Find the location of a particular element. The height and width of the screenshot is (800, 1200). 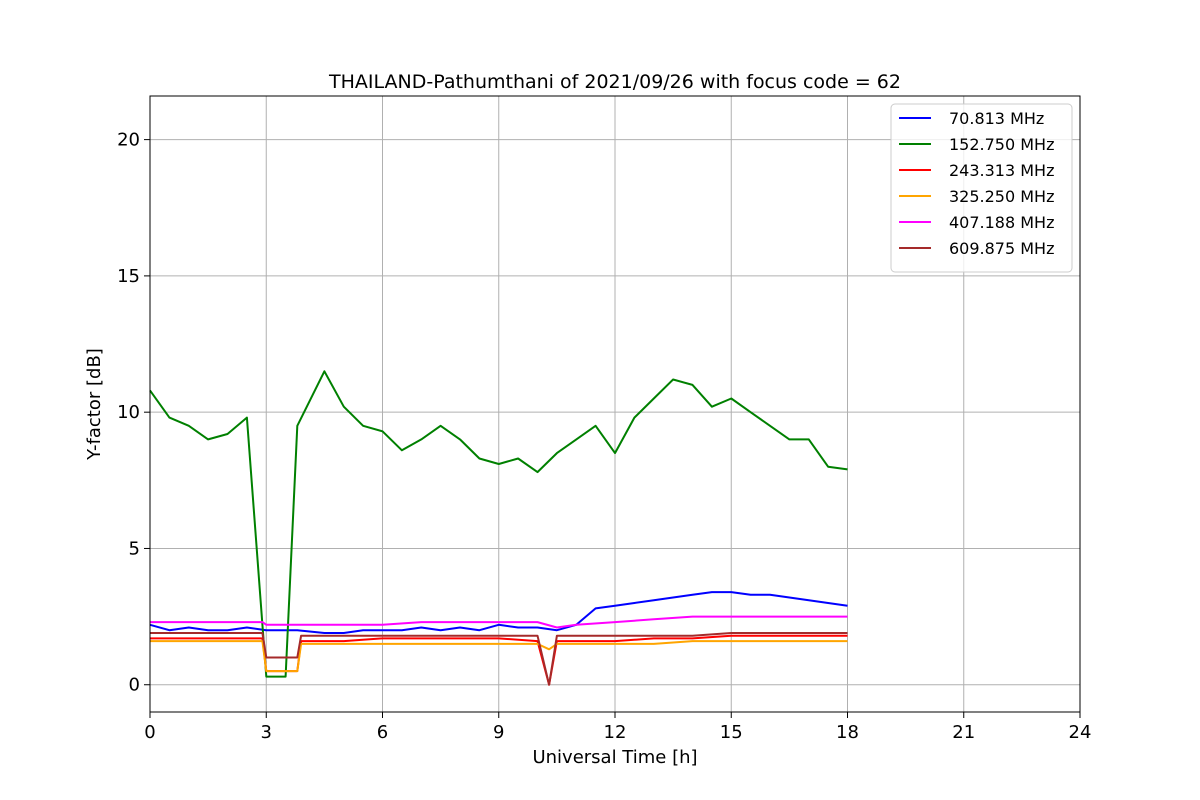

x-tick-label: 6 is located at coordinates (382, 732).